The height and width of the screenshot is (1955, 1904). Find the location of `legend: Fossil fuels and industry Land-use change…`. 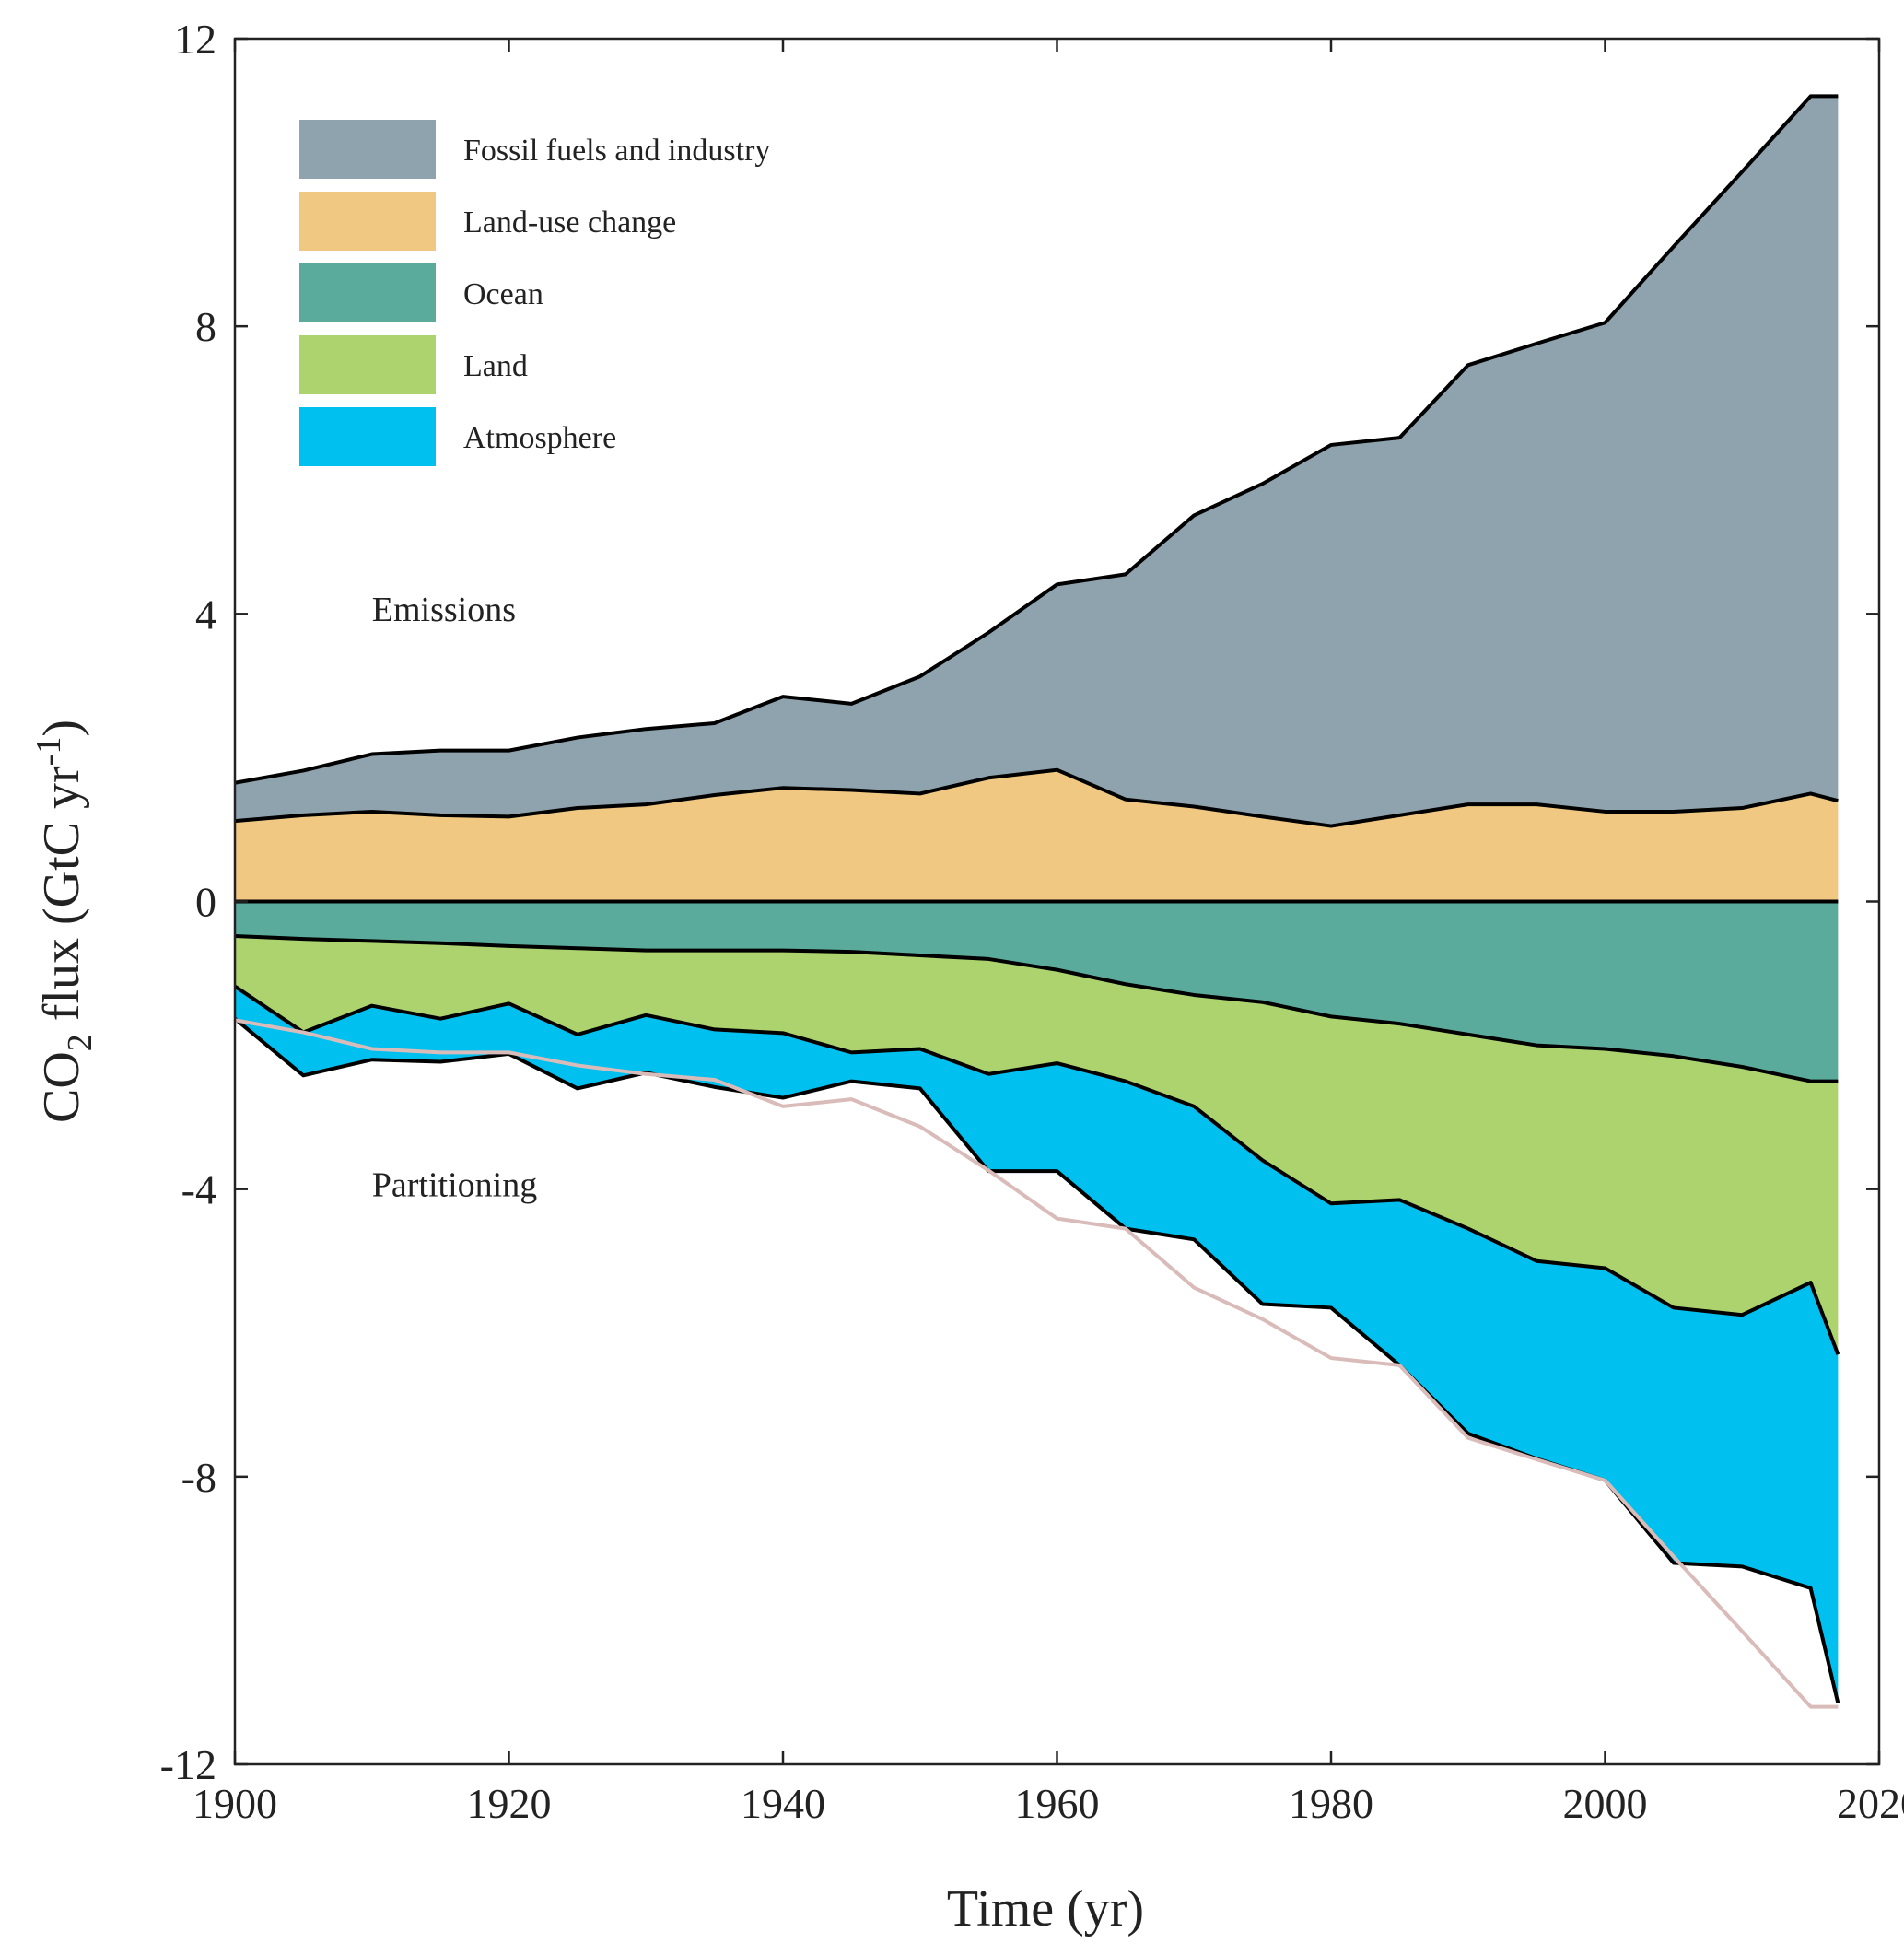

legend: Fossil fuels and industry Land-use change… is located at coordinates (534, 293).